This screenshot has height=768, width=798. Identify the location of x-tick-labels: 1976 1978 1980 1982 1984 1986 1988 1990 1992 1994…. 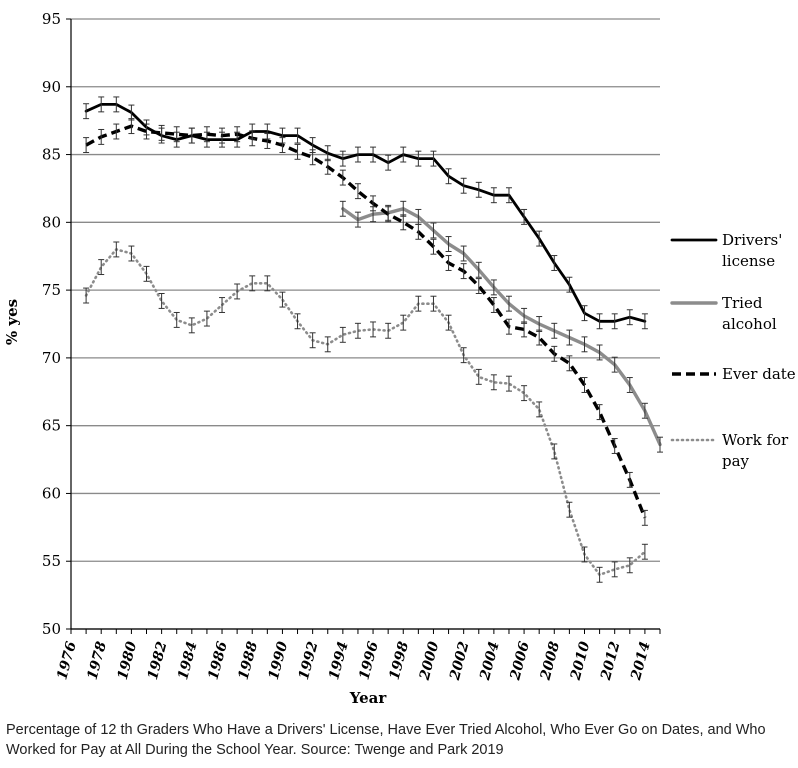
(353, 661).